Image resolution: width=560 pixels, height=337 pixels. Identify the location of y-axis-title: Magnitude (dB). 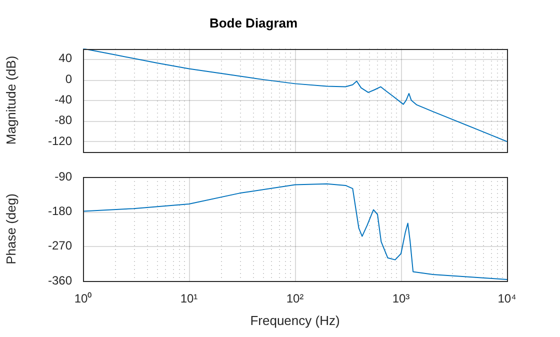
(10, 100).